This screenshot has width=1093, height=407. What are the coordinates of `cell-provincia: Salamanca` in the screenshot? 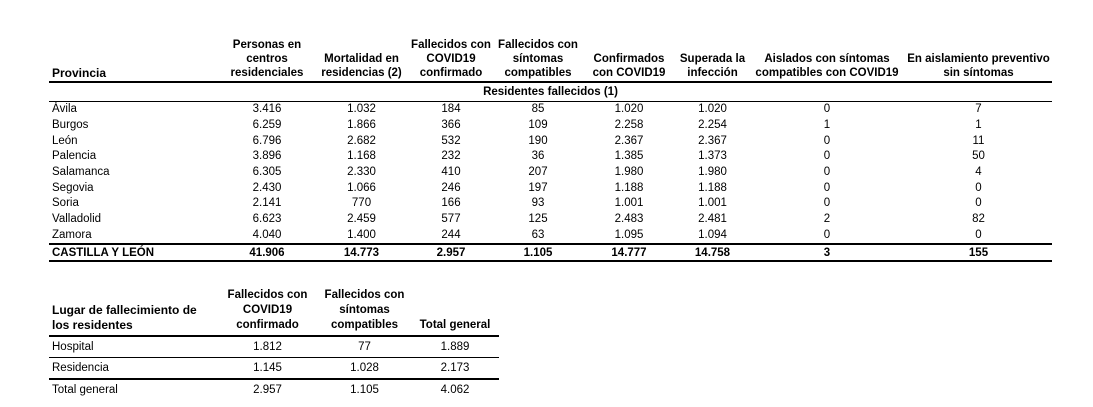 It's located at (81, 172).